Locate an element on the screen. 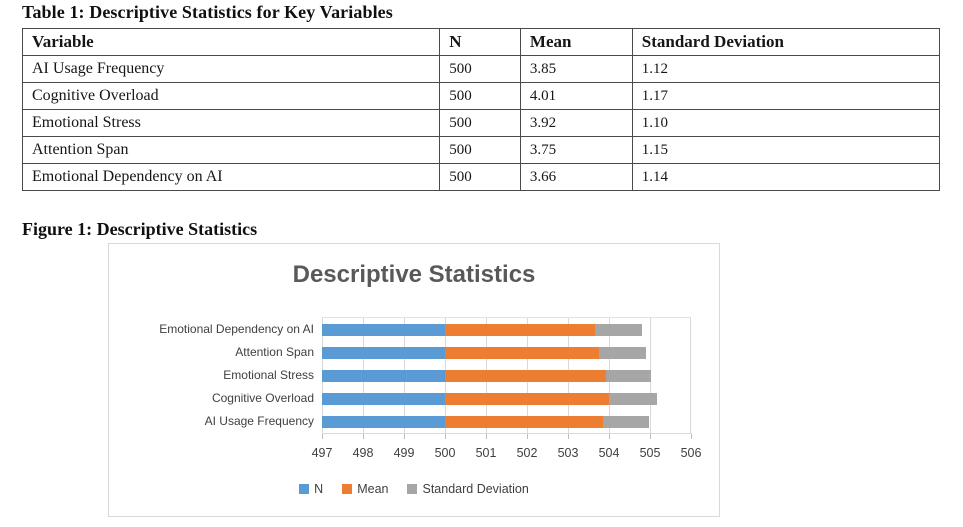 The height and width of the screenshot is (527, 963). table-row: AI Usage Frequency 500 3.85 1.12 is located at coordinates (481, 69).